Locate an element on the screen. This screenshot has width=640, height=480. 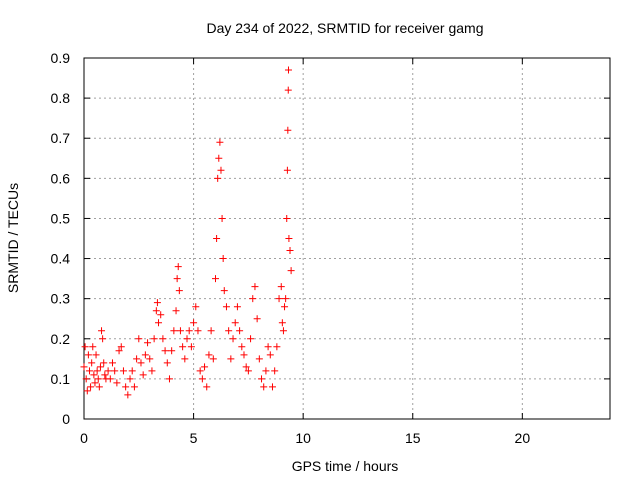
x-tick-label: 5 is located at coordinates (194, 438).